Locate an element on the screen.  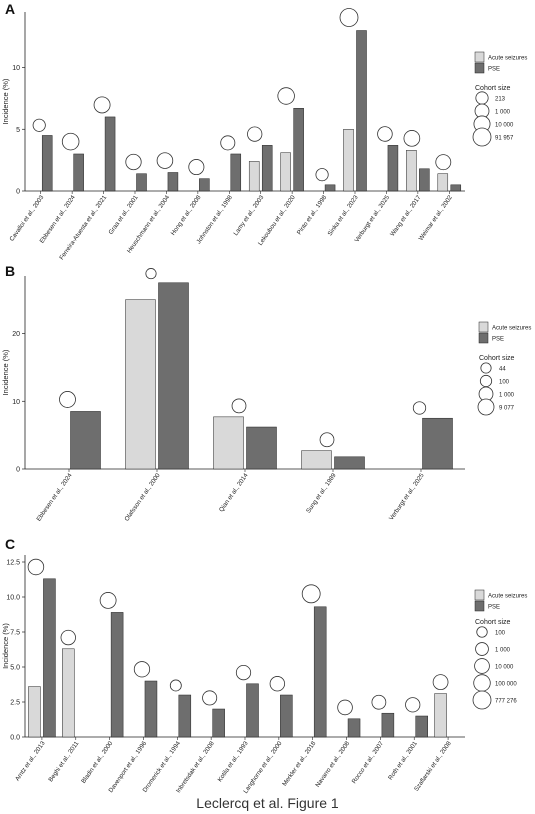
y-axis-label: Incidence (%) is located at coordinates (5, 372).